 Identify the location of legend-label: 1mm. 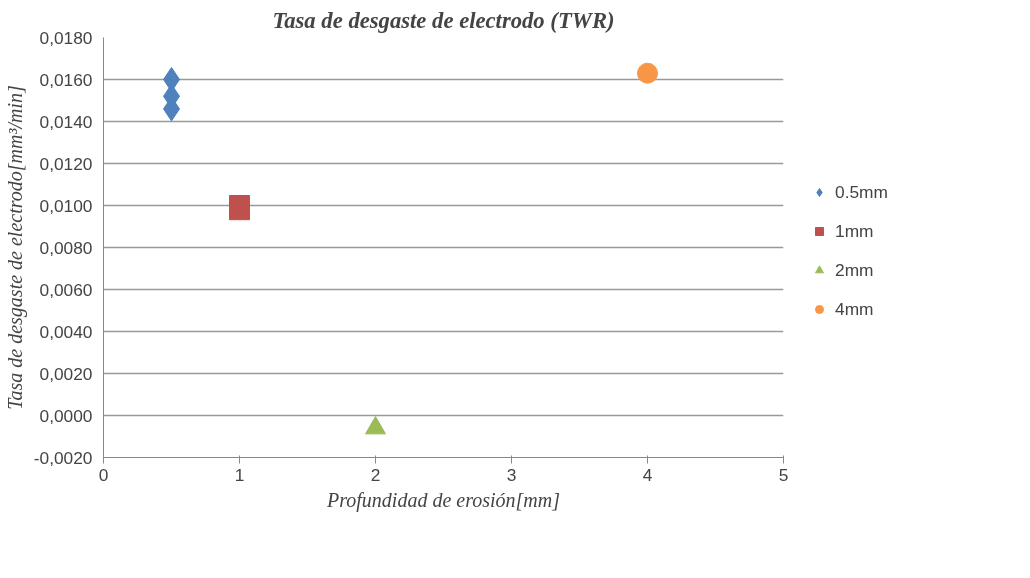
(854, 231).